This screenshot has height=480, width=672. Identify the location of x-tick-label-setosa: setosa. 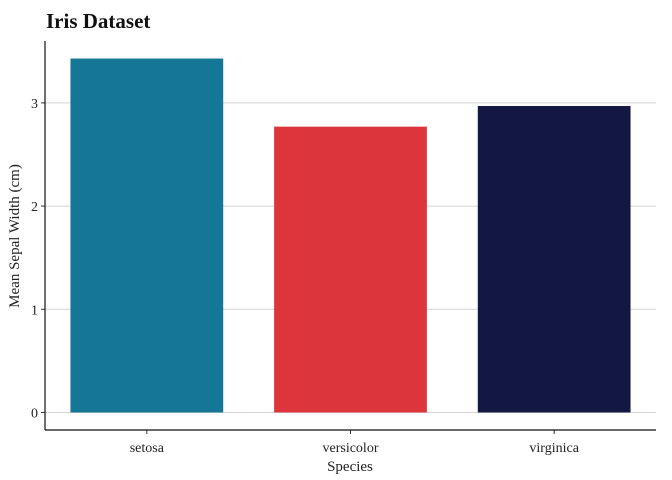
(147, 448).